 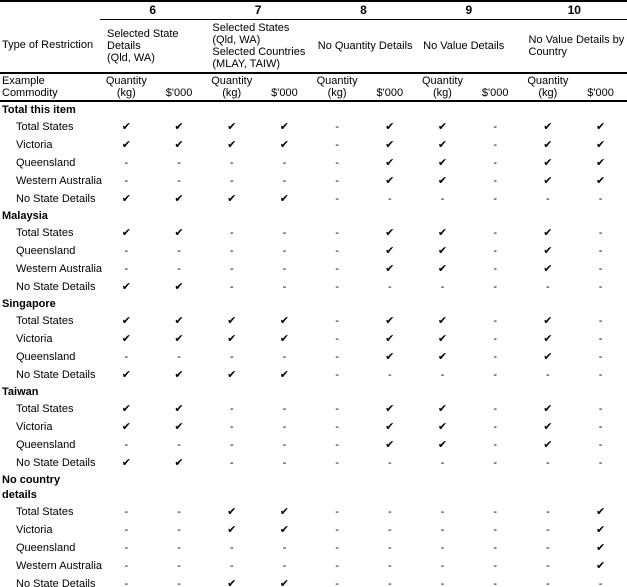 What do you see at coordinates (469, 46) in the screenshot?
I see `group-description-9: No Value Details` at bounding box center [469, 46].